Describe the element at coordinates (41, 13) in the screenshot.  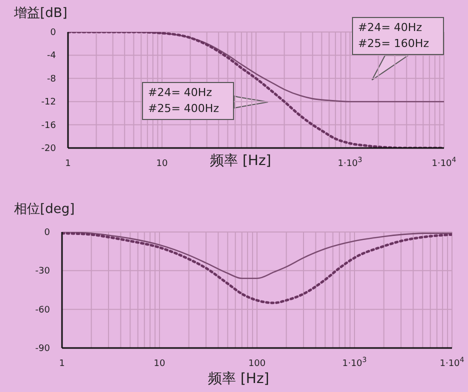
I see `y-axis-title: 增益[dB]` at that location.